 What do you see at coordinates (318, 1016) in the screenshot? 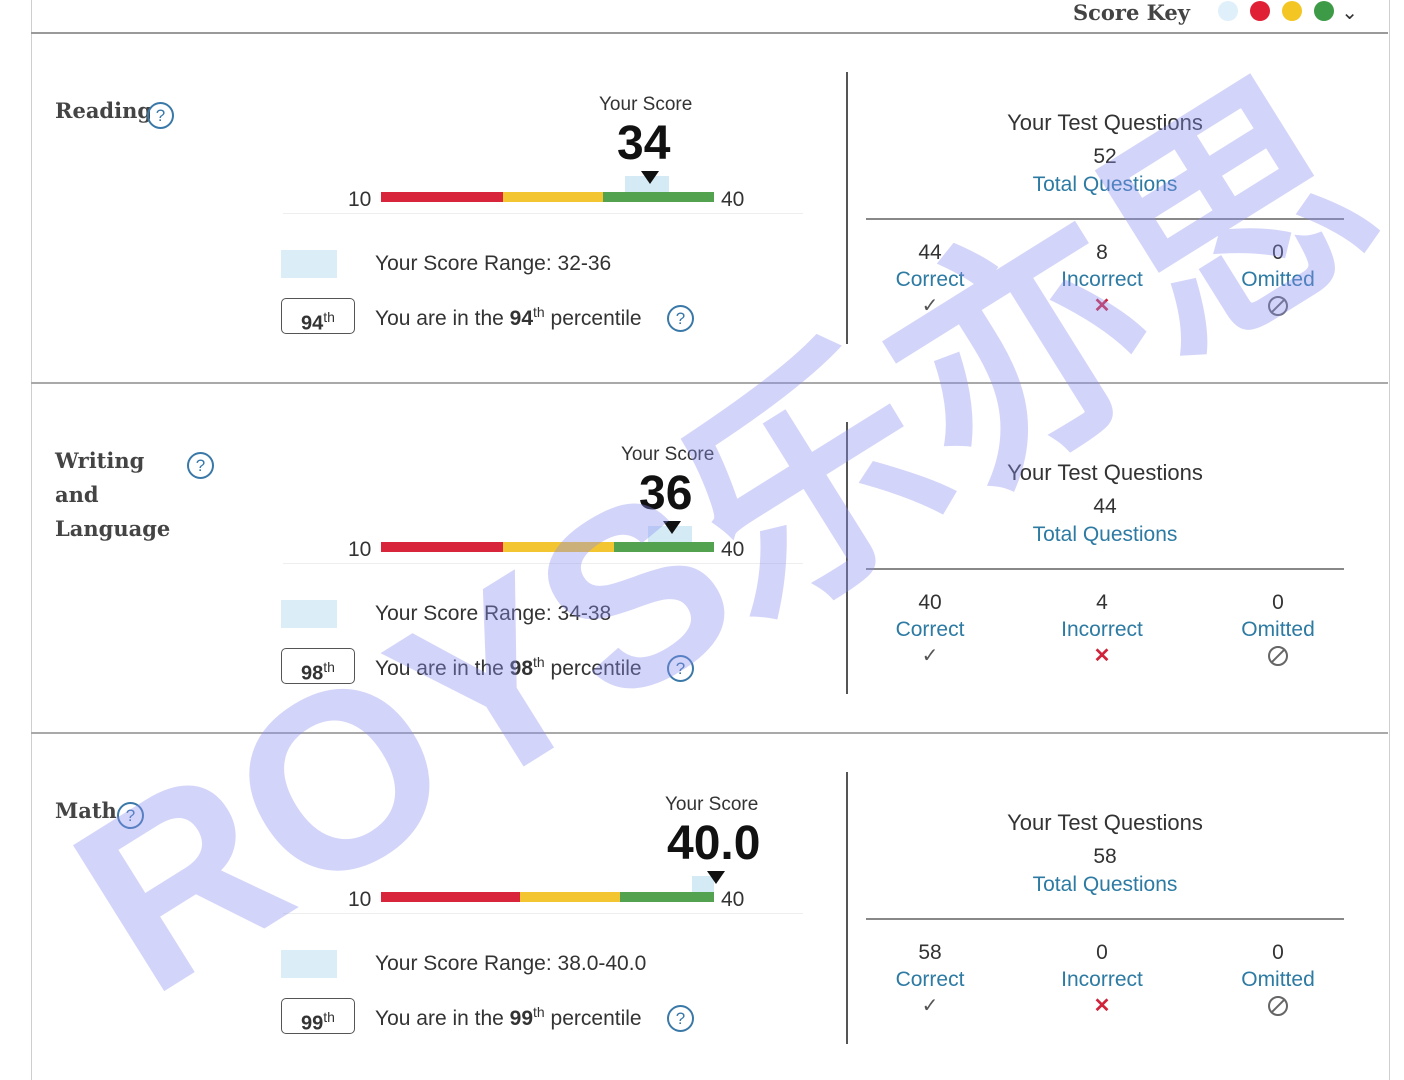
I see `percentile-badge: 99th` at bounding box center [318, 1016].